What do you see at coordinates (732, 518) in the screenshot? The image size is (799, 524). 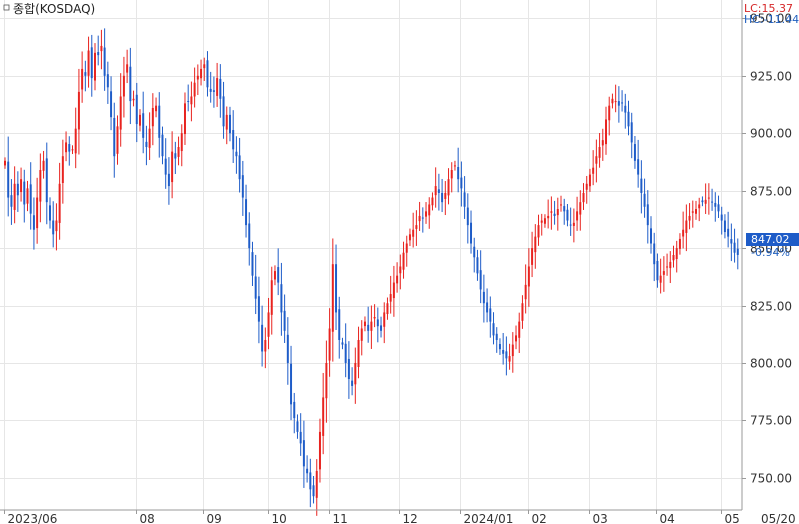 I see `x-tick-label: 05` at bounding box center [732, 518].